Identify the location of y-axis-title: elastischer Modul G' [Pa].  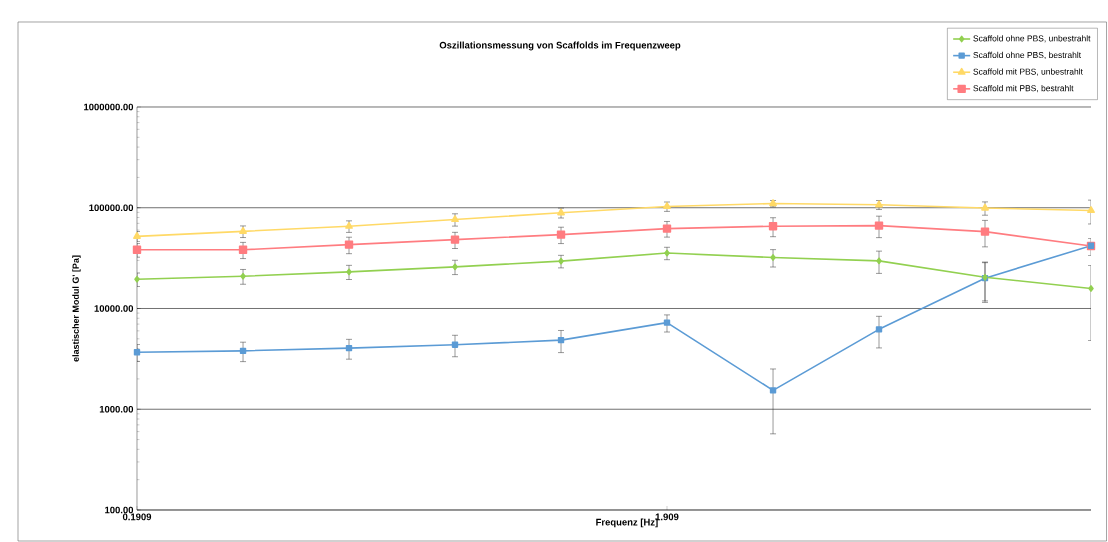
(76, 308).